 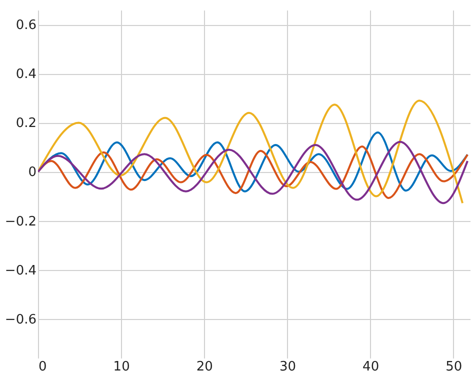 I want to click on x-tick-label: 50, so click(x=454, y=367).